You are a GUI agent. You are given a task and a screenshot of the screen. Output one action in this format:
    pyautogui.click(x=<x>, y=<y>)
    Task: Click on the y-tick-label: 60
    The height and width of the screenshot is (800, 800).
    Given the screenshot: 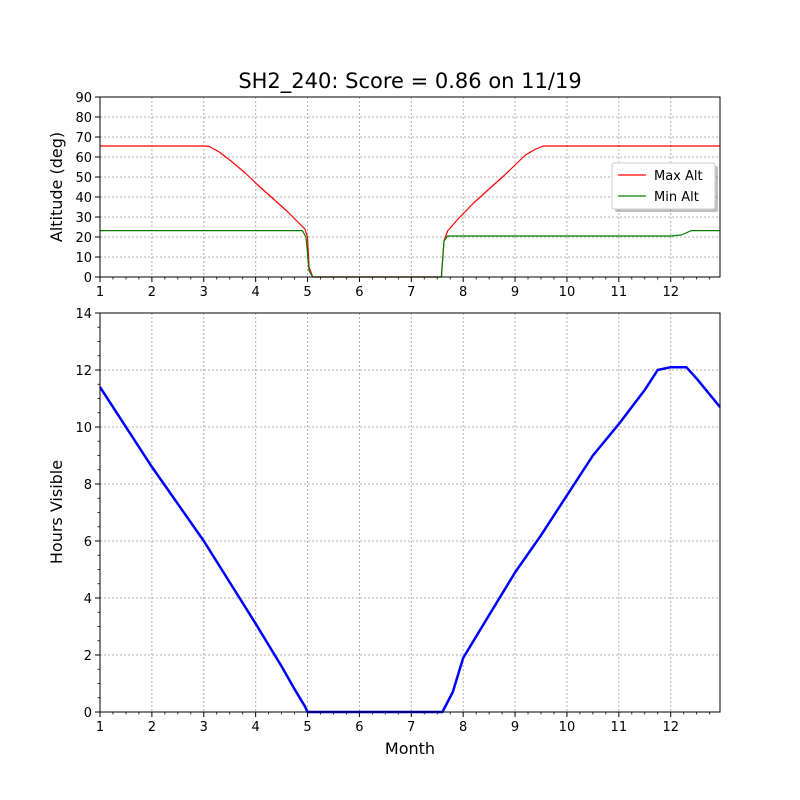 What is the action you would take?
    pyautogui.click(x=83, y=158)
    